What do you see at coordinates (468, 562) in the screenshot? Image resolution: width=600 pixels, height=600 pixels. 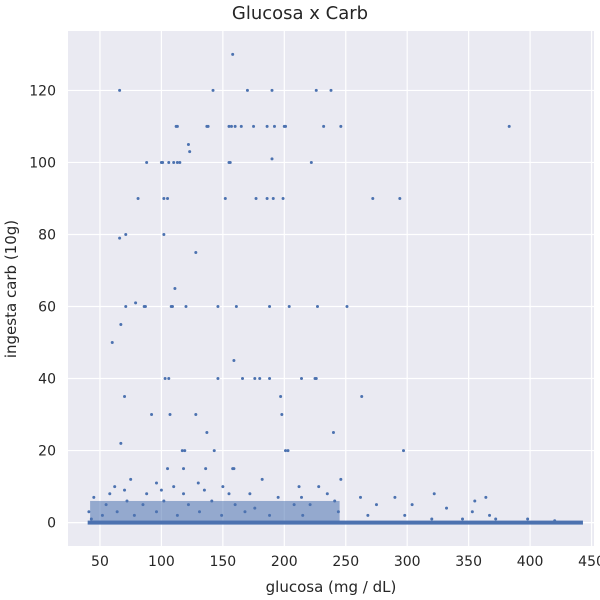 I see `x-tick-label: 350` at bounding box center [468, 562].